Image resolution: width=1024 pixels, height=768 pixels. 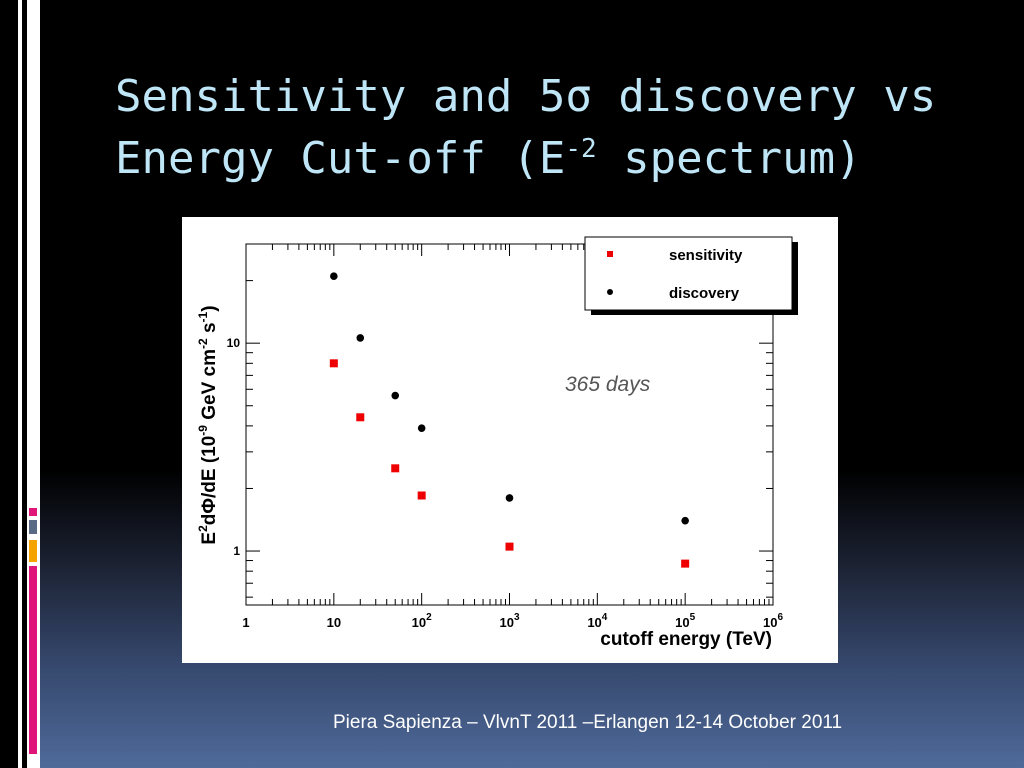 I want to click on legend: sensitivity discovery, so click(x=691, y=275).